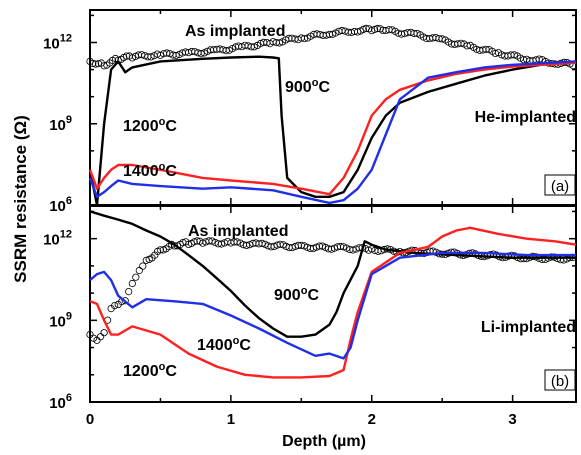 Image resolution: width=581 pixels, height=455 pixels. Describe the element at coordinates (324, 441) in the screenshot. I see `x-axis-label: Depth (µm)` at that location.